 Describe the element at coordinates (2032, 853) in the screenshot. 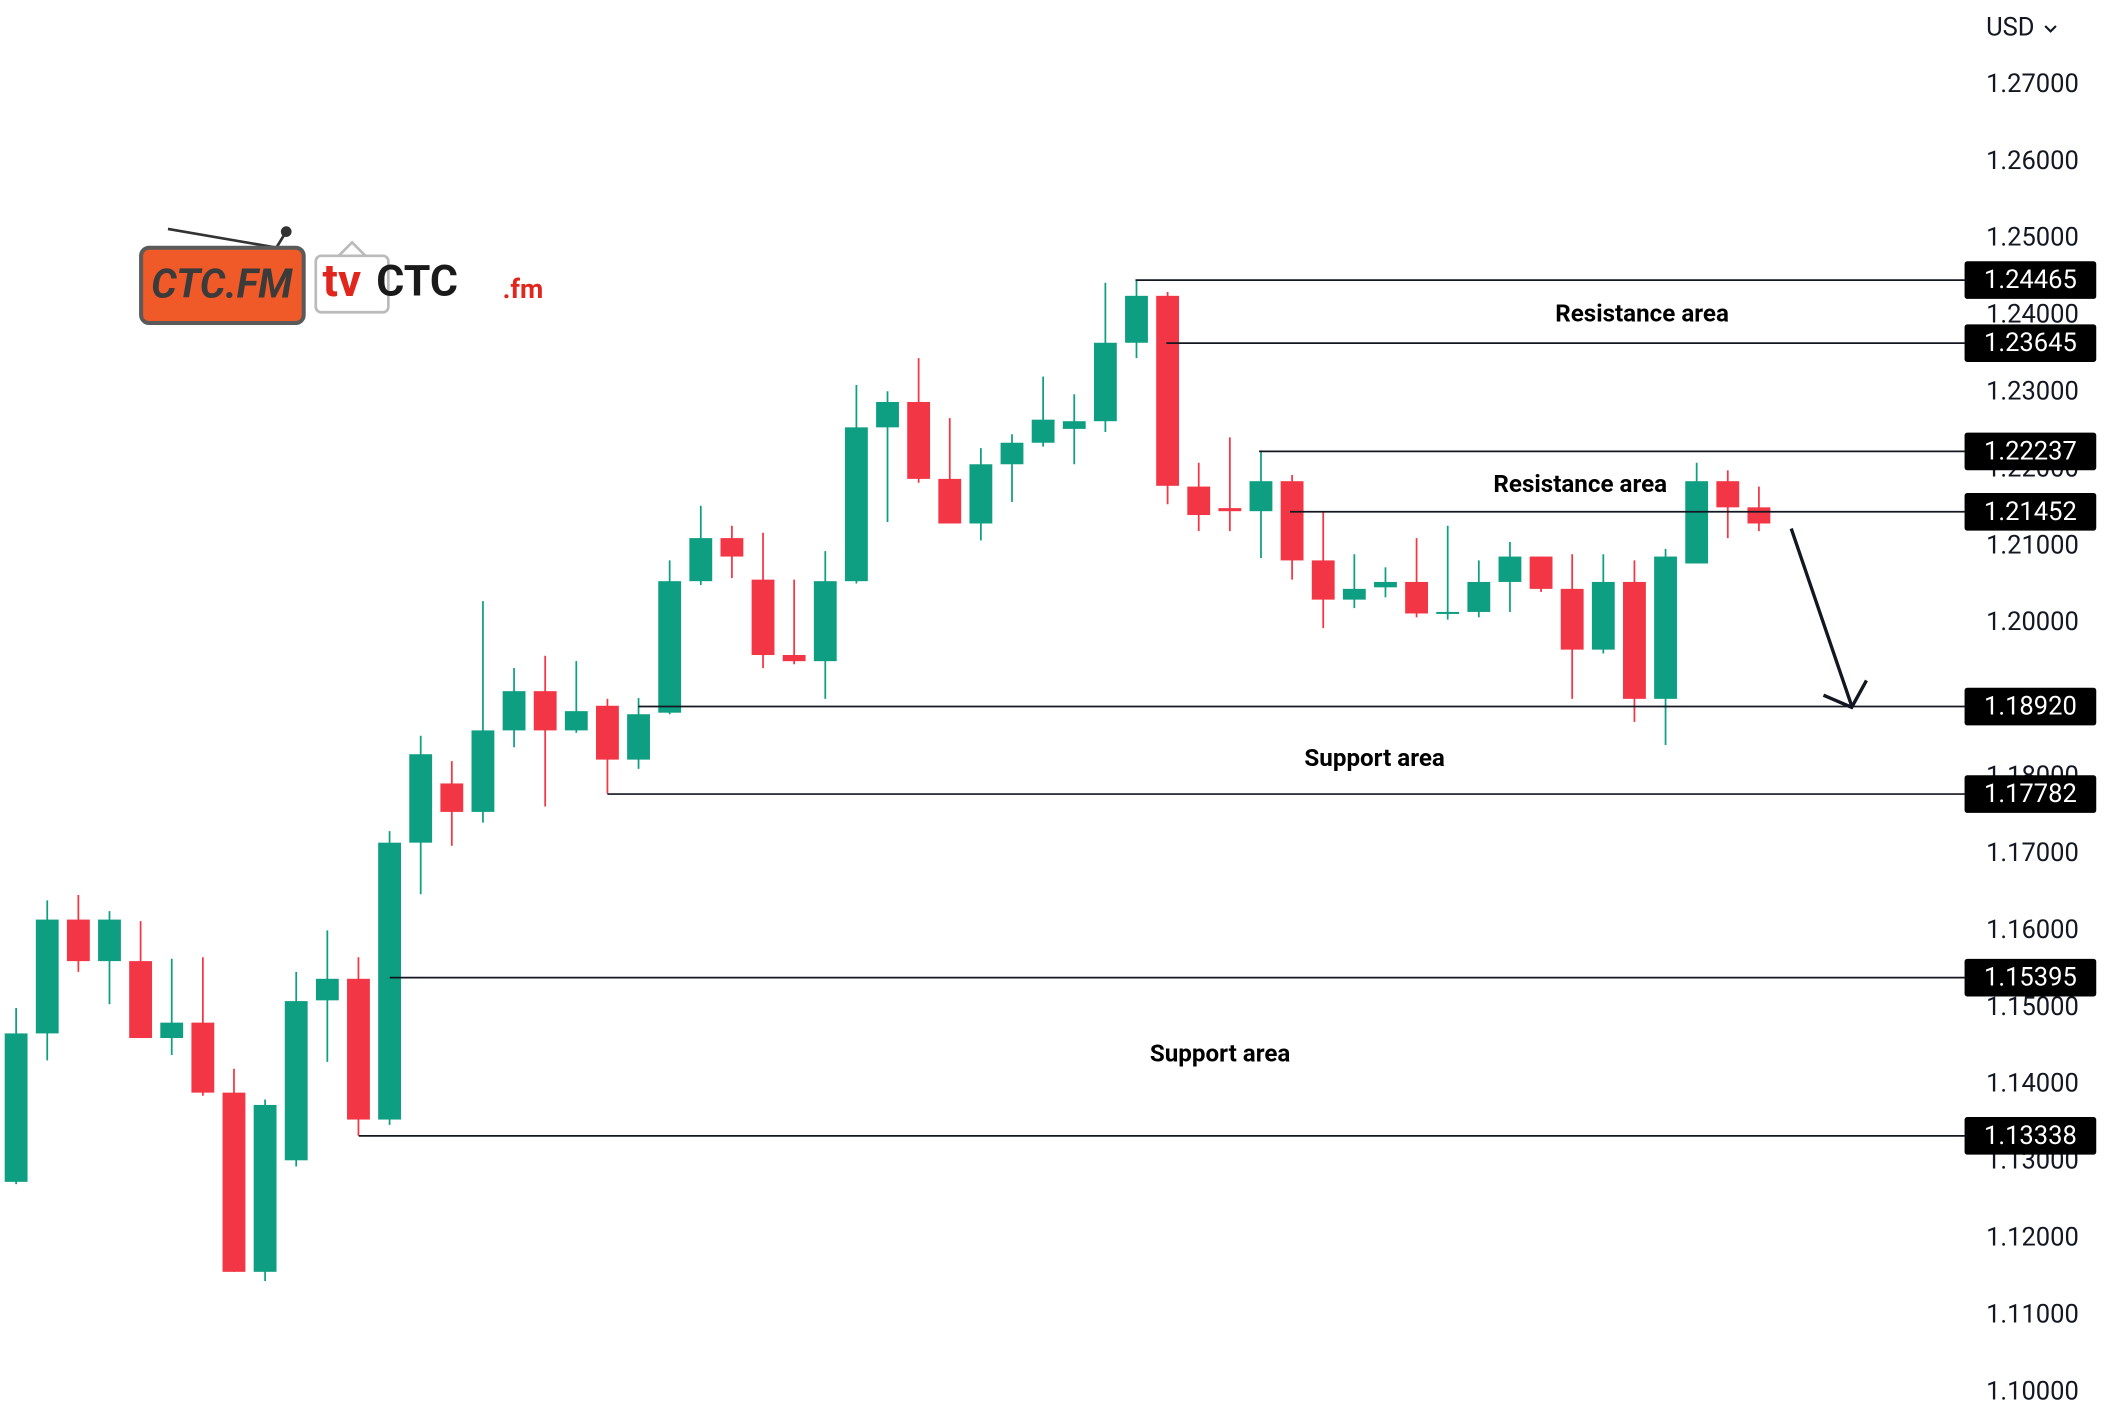

I see `y-tick-label: 1.17000` at that location.